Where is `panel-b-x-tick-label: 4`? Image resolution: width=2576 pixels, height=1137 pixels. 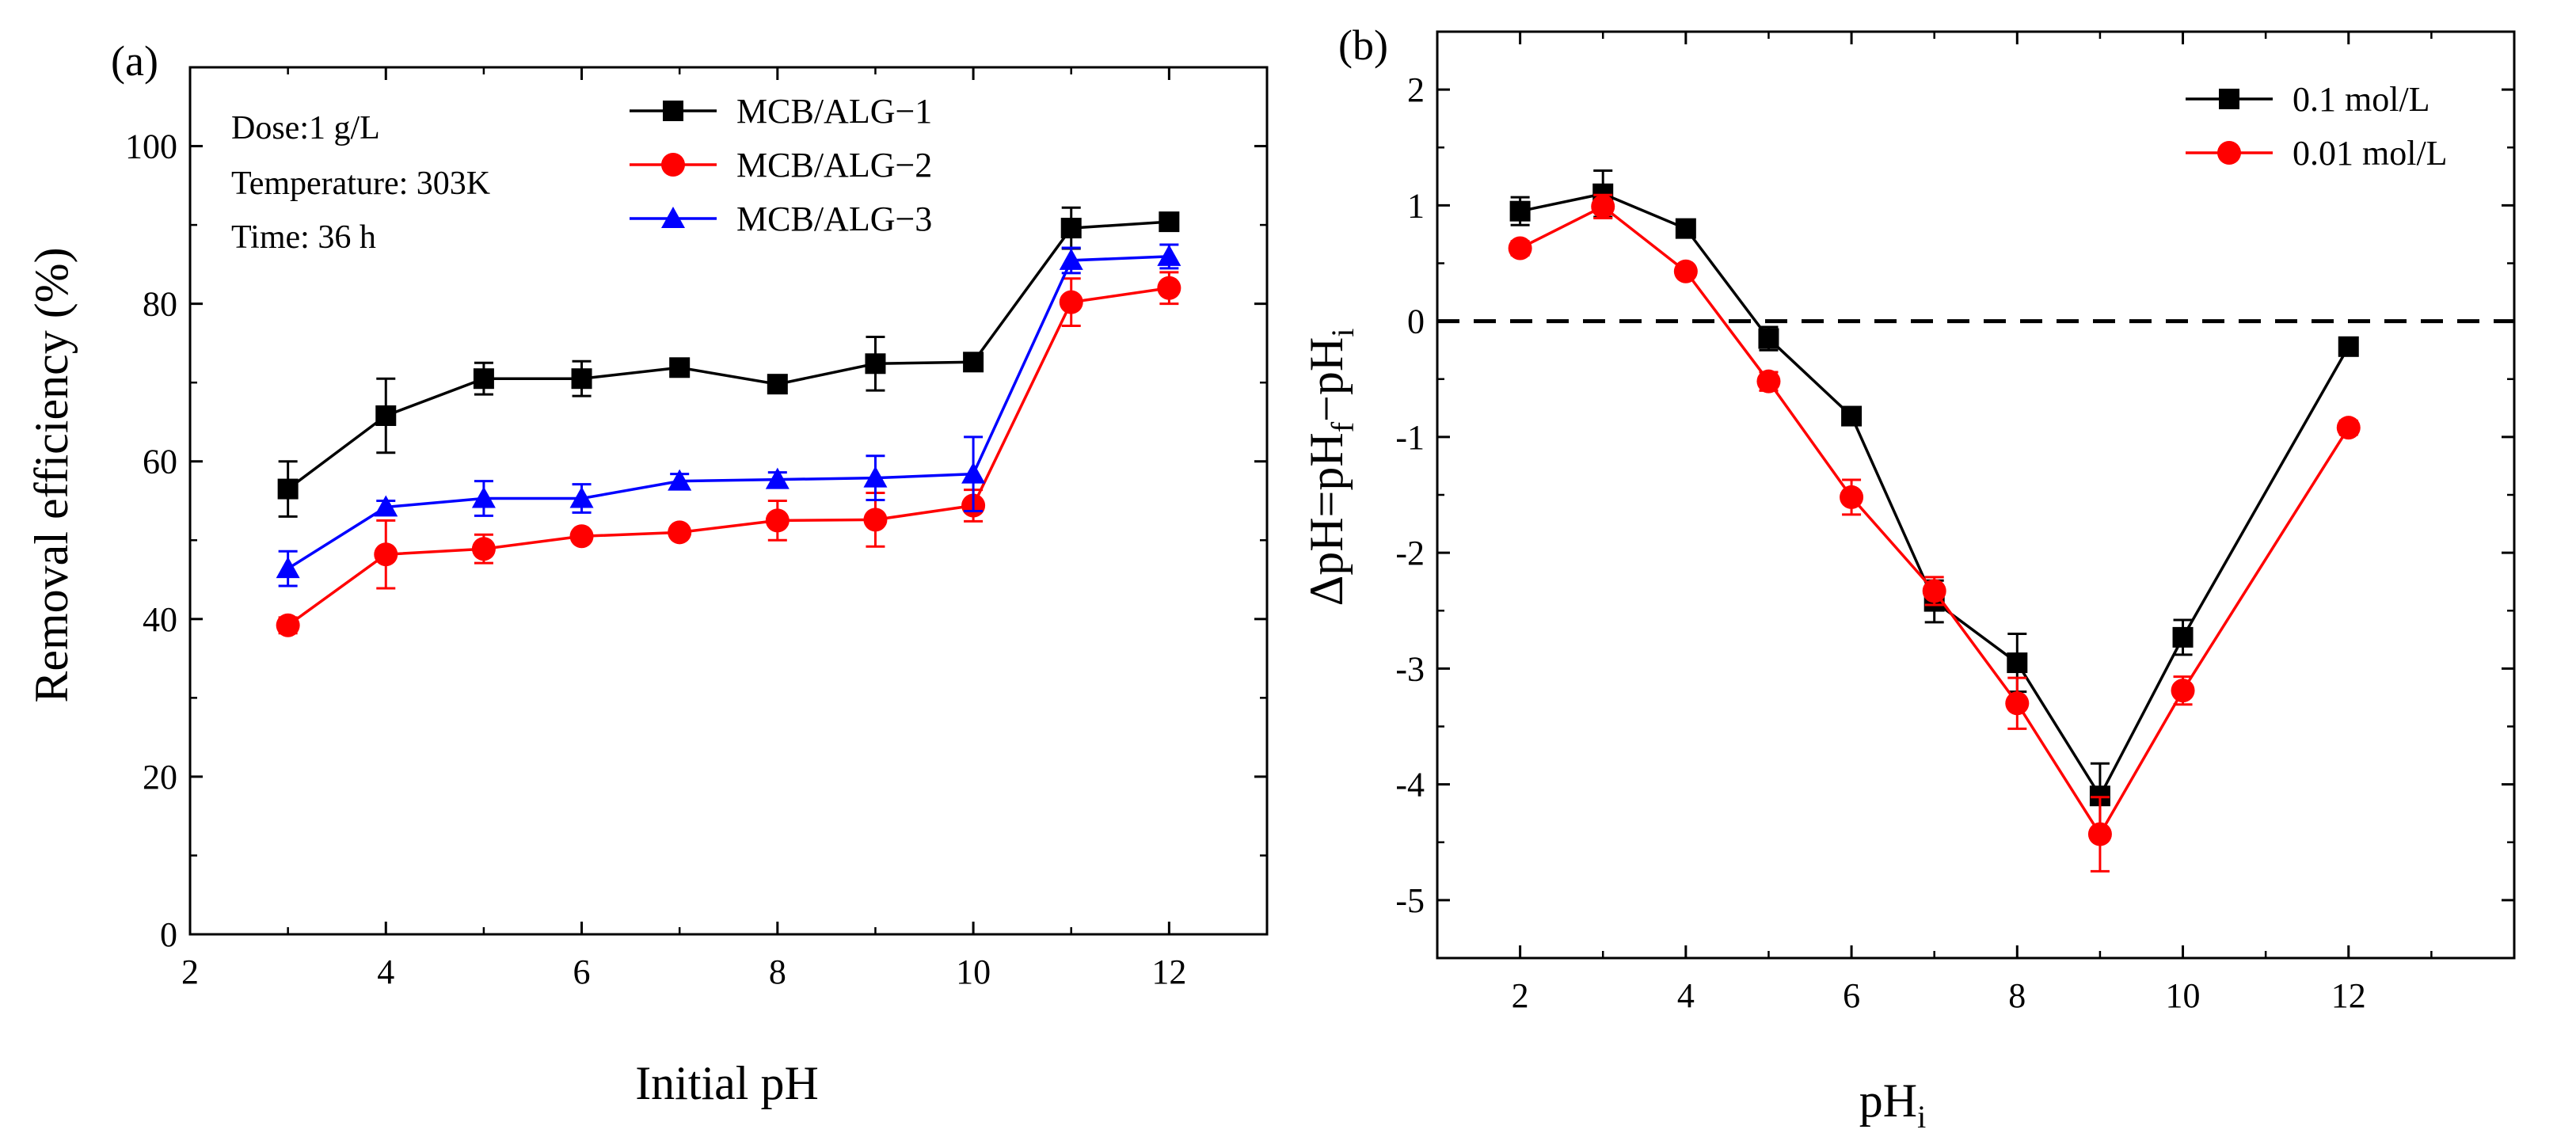
panel-b-x-tick-label: 4 is located at coordinates (1686, 996).